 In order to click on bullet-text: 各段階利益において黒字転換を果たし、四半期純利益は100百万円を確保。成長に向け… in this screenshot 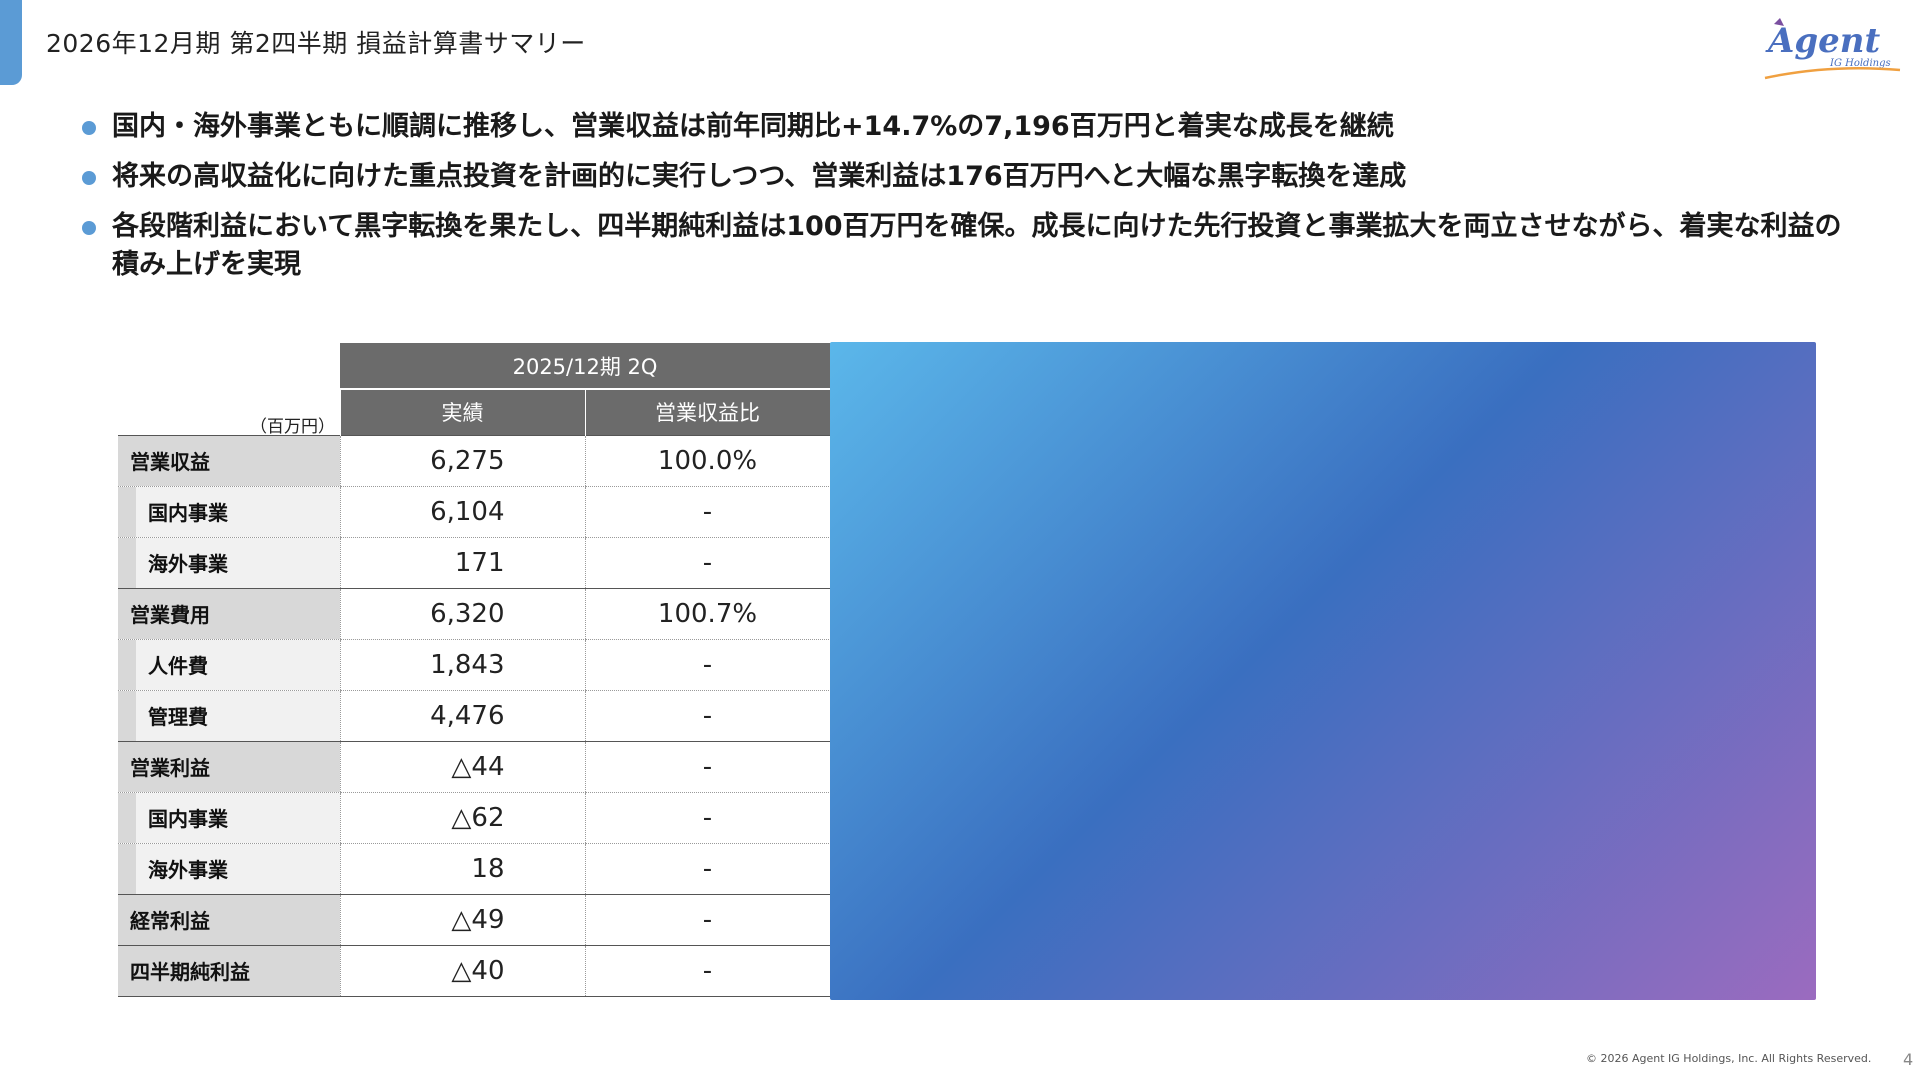, I will do `click(977, 245)`.